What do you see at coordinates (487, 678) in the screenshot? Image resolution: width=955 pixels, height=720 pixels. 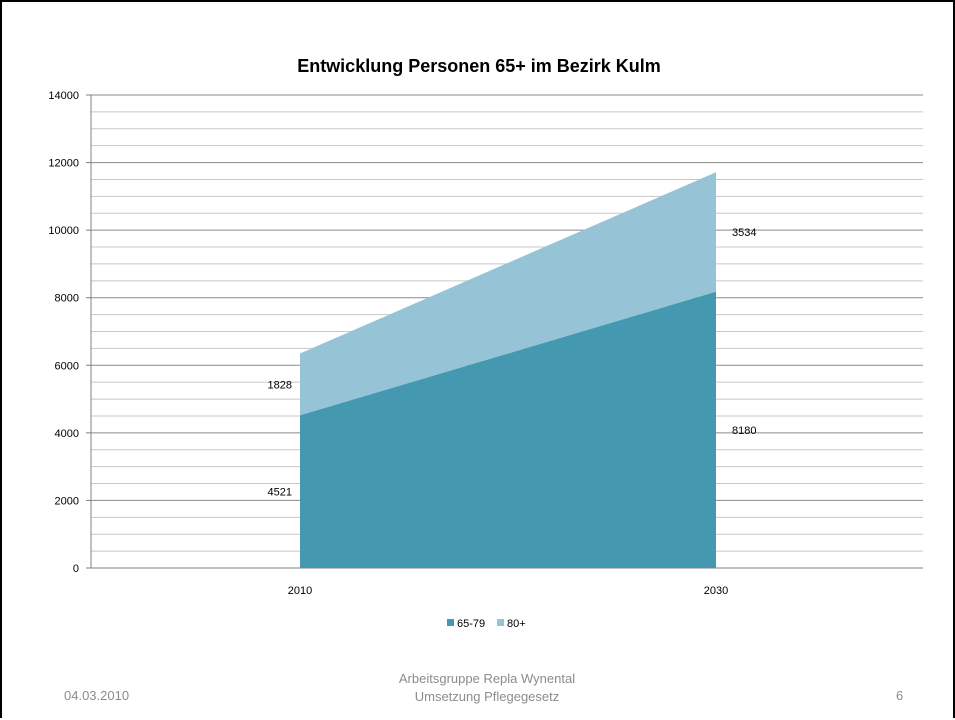 I see `footer-line-1: Arbeitsgruppe Repla Wynental` at bounding box center [487, 678].